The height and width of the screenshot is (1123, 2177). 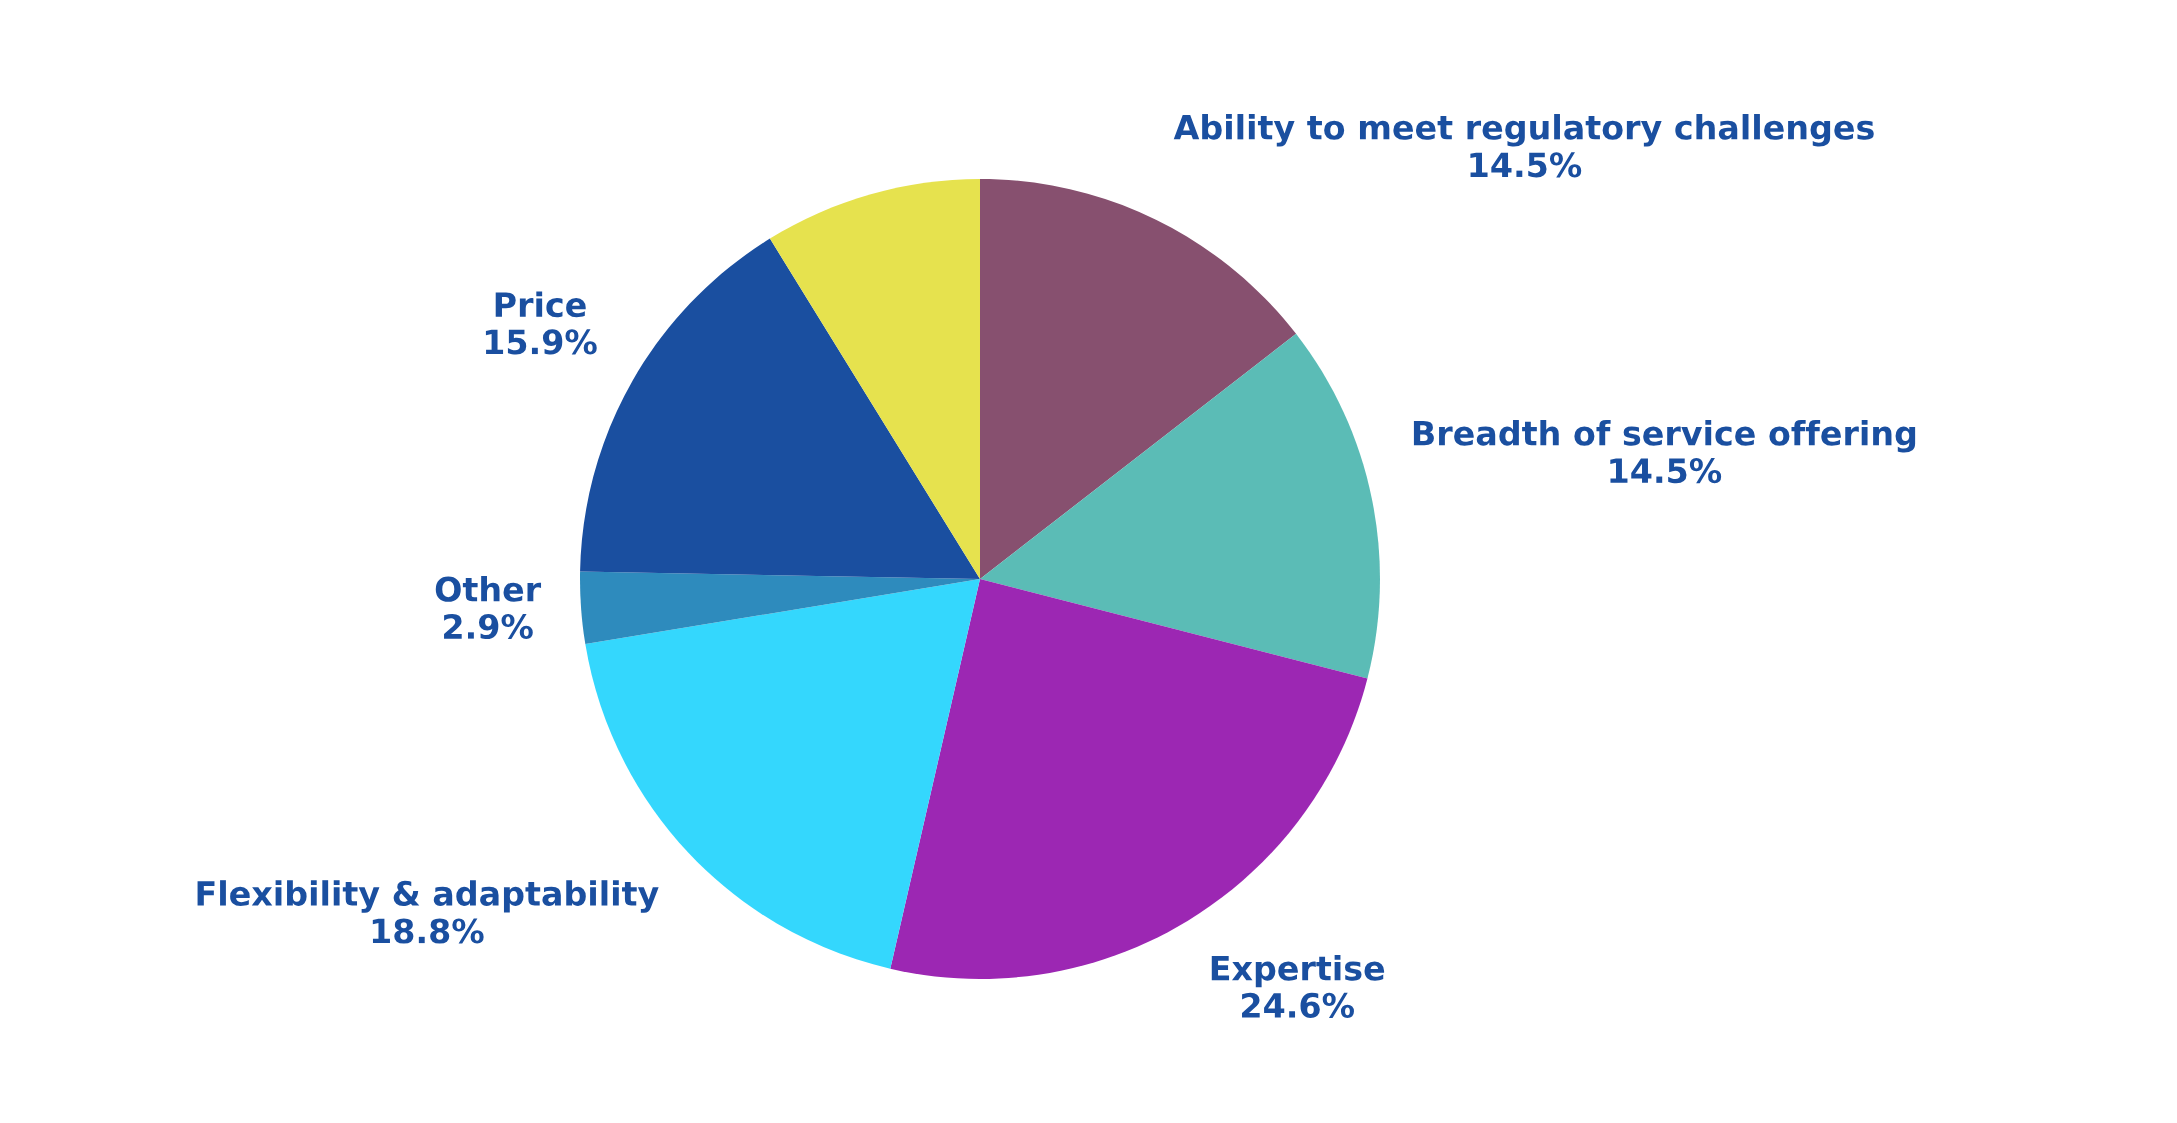 What do you see at coordinates (1523, 130) in the screenshot?
I see `slice-label: Ability to meet regulatory challenges` at bounding box center [1523, 130].